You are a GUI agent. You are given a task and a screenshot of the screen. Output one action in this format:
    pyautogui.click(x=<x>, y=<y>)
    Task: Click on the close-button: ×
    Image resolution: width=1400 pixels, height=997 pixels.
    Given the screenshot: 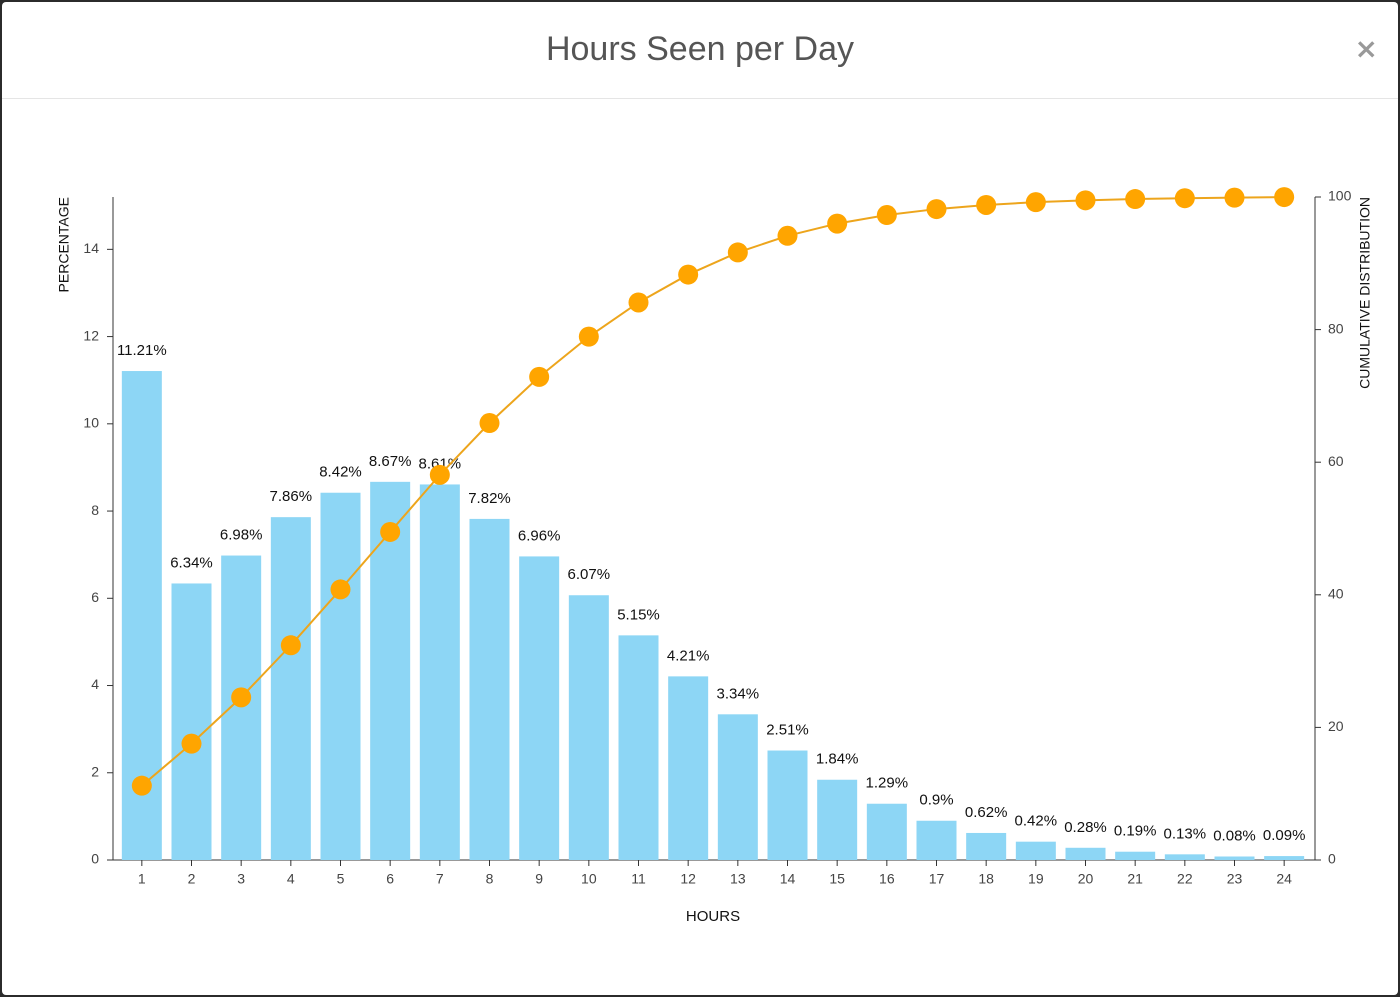 What is the action you would take?
    pyautogui.click(x=1366, y=48)
    